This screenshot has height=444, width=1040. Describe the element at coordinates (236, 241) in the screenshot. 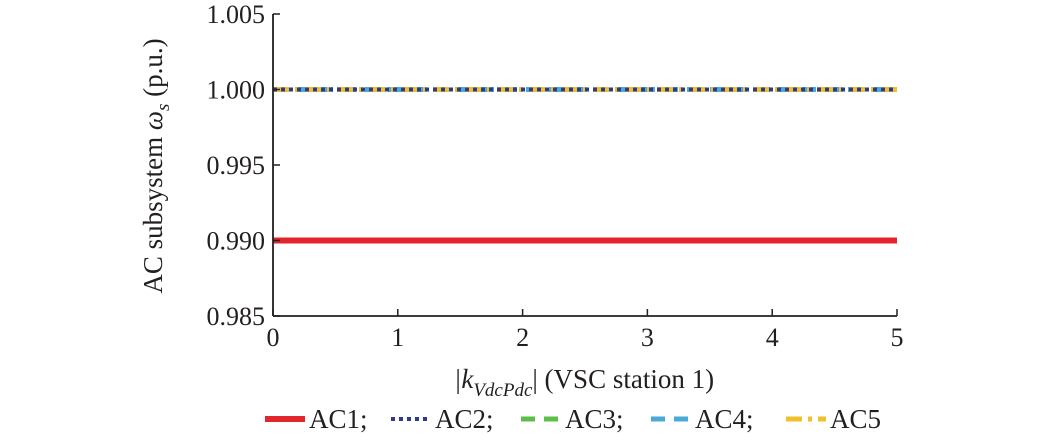

I see `y-tick-label: 0.990` at that location.